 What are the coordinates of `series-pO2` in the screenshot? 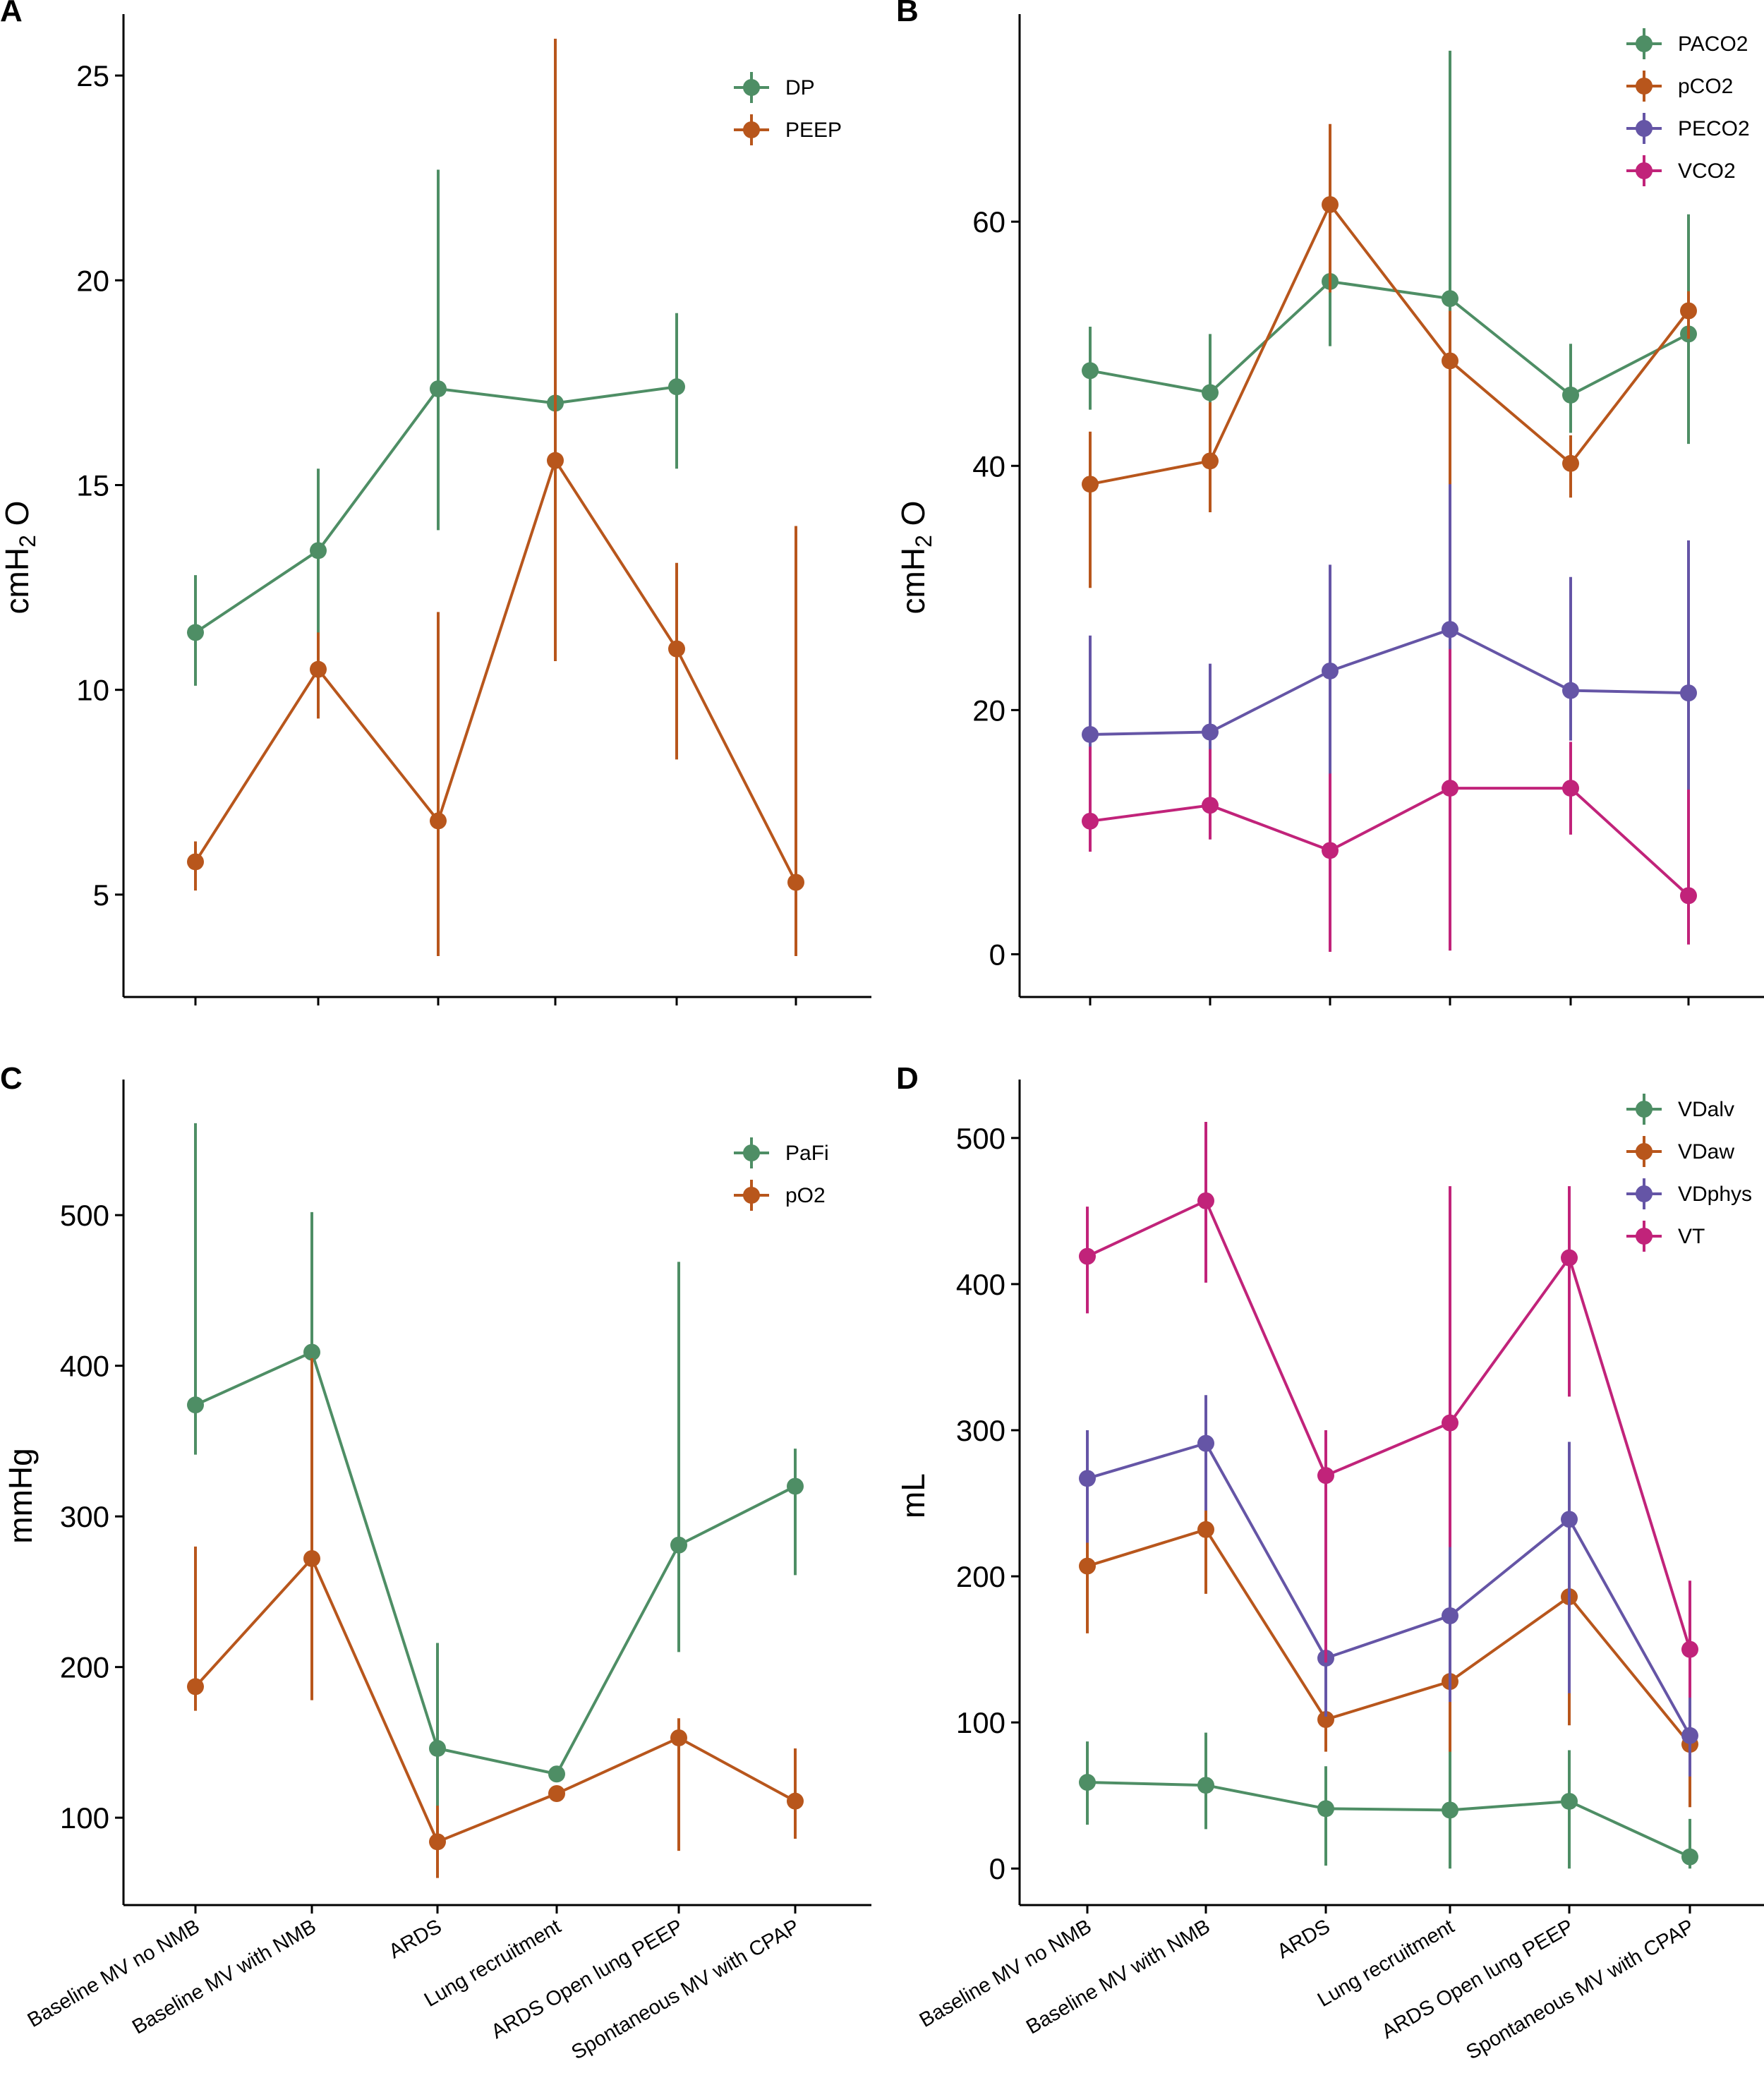 It's located at (495, 1618).